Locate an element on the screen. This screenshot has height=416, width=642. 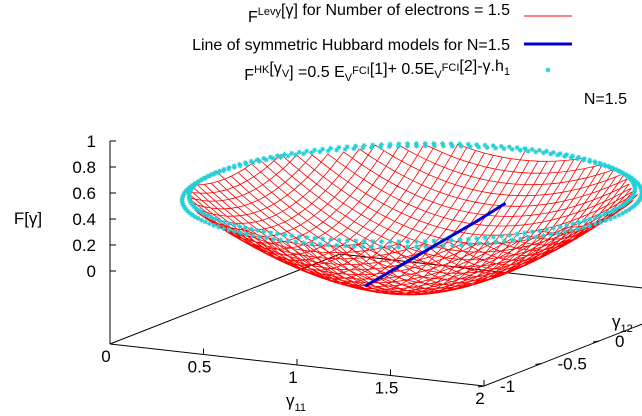
legend-swatch is located at coordinates (548, 70).